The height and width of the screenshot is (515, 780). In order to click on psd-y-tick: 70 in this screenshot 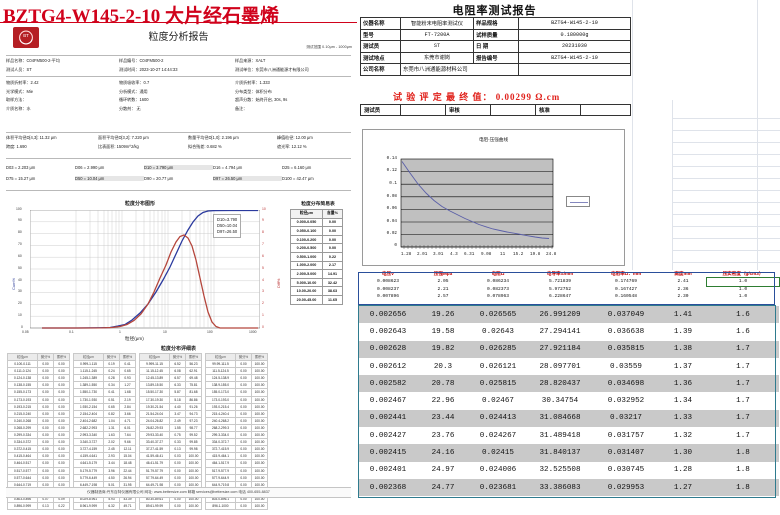, I will do `click(20, 244)`.